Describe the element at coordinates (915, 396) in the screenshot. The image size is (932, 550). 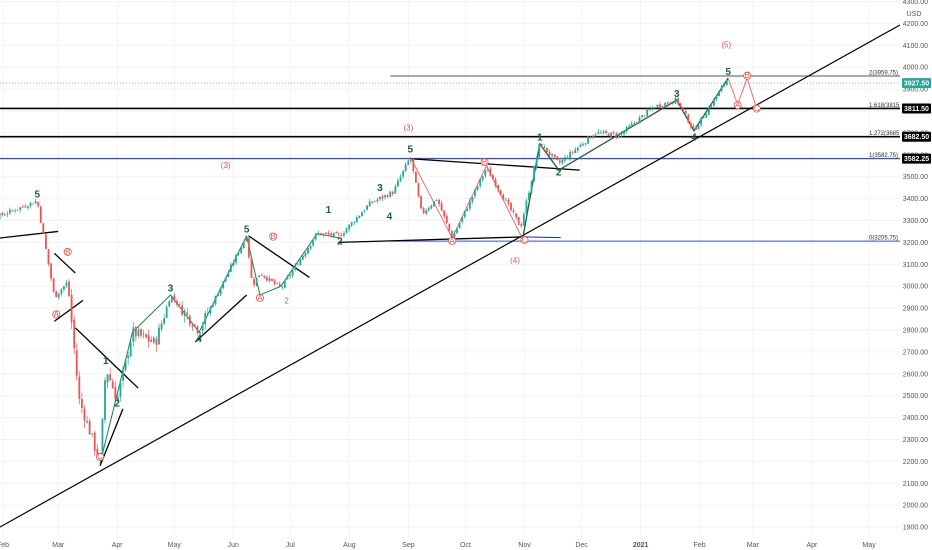
I see `y-tick-label: 2500.00` at that location.